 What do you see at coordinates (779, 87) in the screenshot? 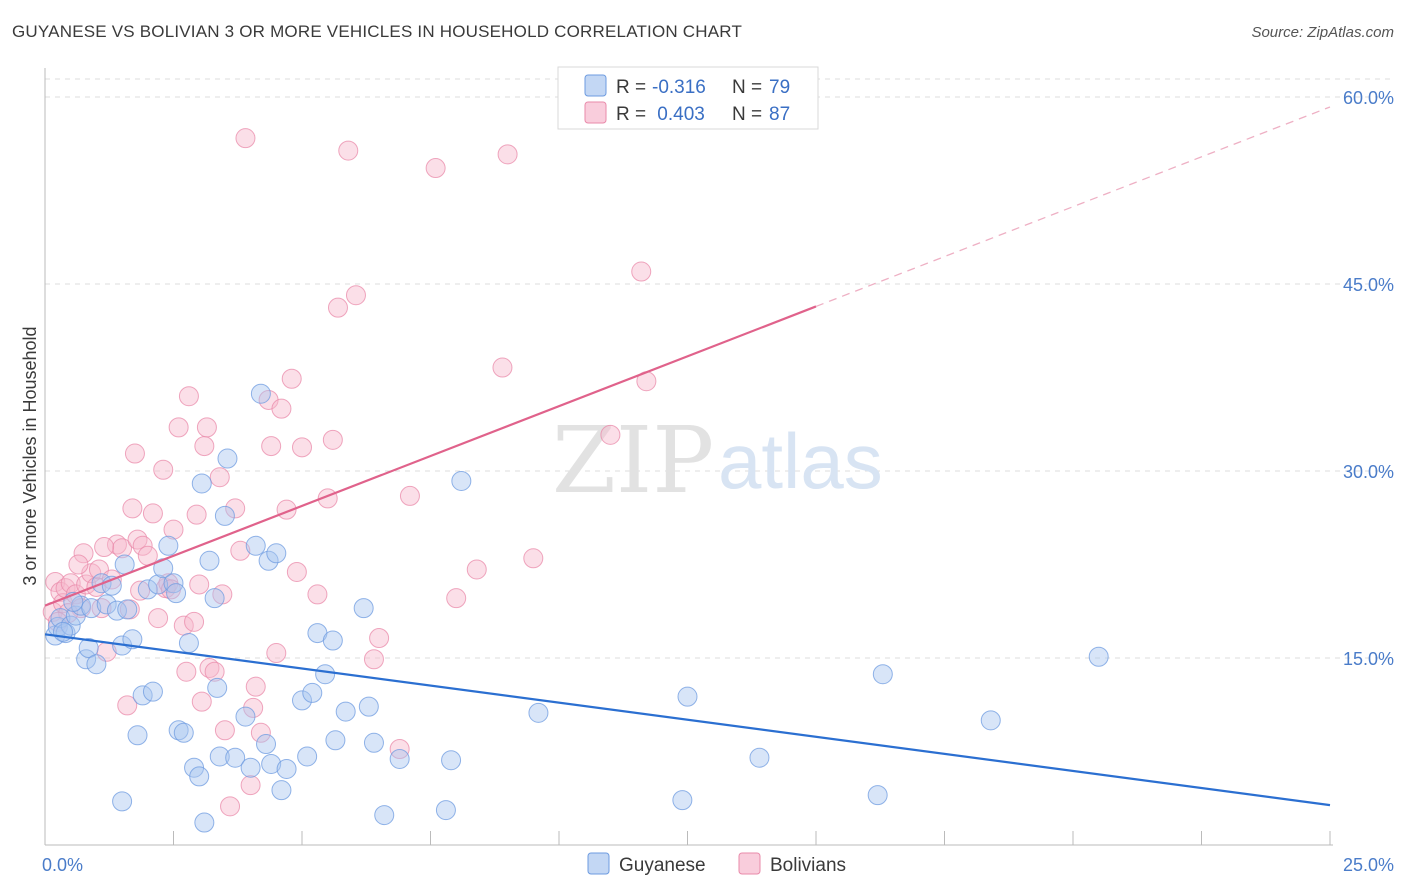
I see `legend-n-value: 79` at bounding box center [779, 87].